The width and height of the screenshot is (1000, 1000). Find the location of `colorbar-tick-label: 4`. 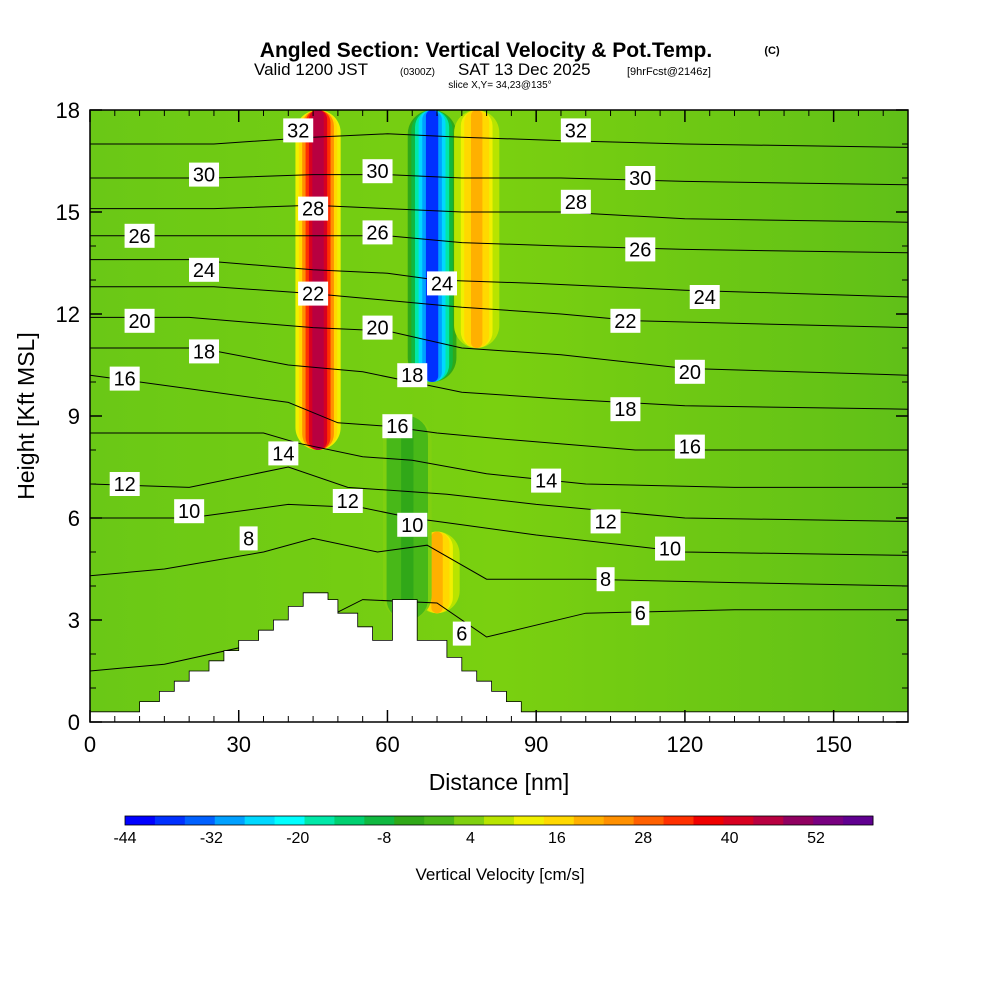

colorbar-tick-label: 4 is located at coordinates (470, 838).